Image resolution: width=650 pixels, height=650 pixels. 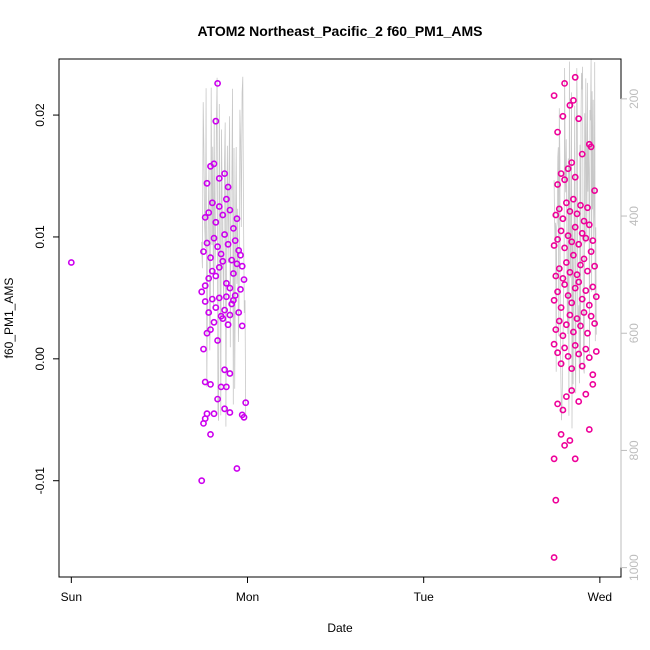 What do you see at coordinates (9, 318) in the screenshot?
I see `y-axis-label: f60_PM1_AMS` at bounding box center [9, 318].